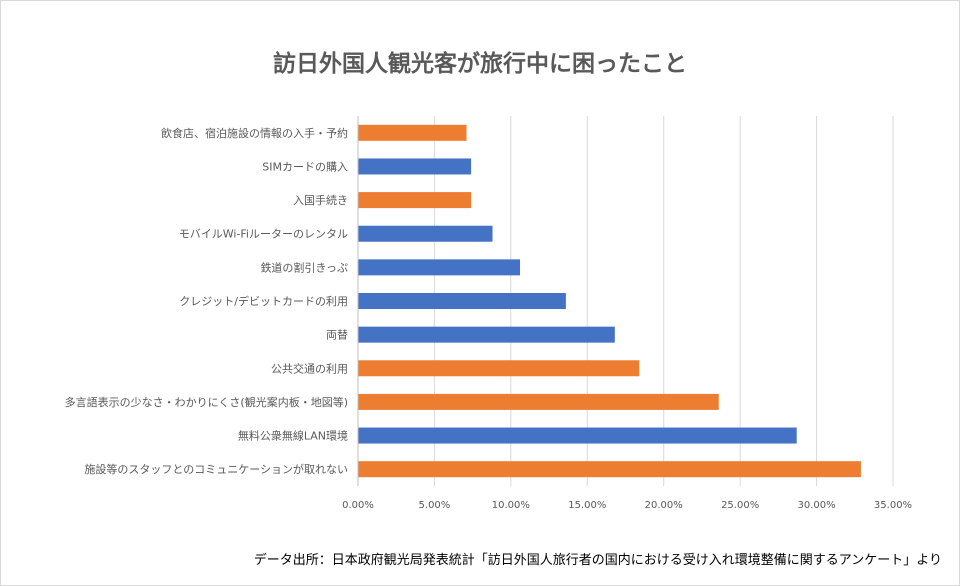  Describe the element at coordinates (480, 64) in the screenshot. I see `chart-title: 訪日外国人観光客が旅行中に困ったこと` at that location.